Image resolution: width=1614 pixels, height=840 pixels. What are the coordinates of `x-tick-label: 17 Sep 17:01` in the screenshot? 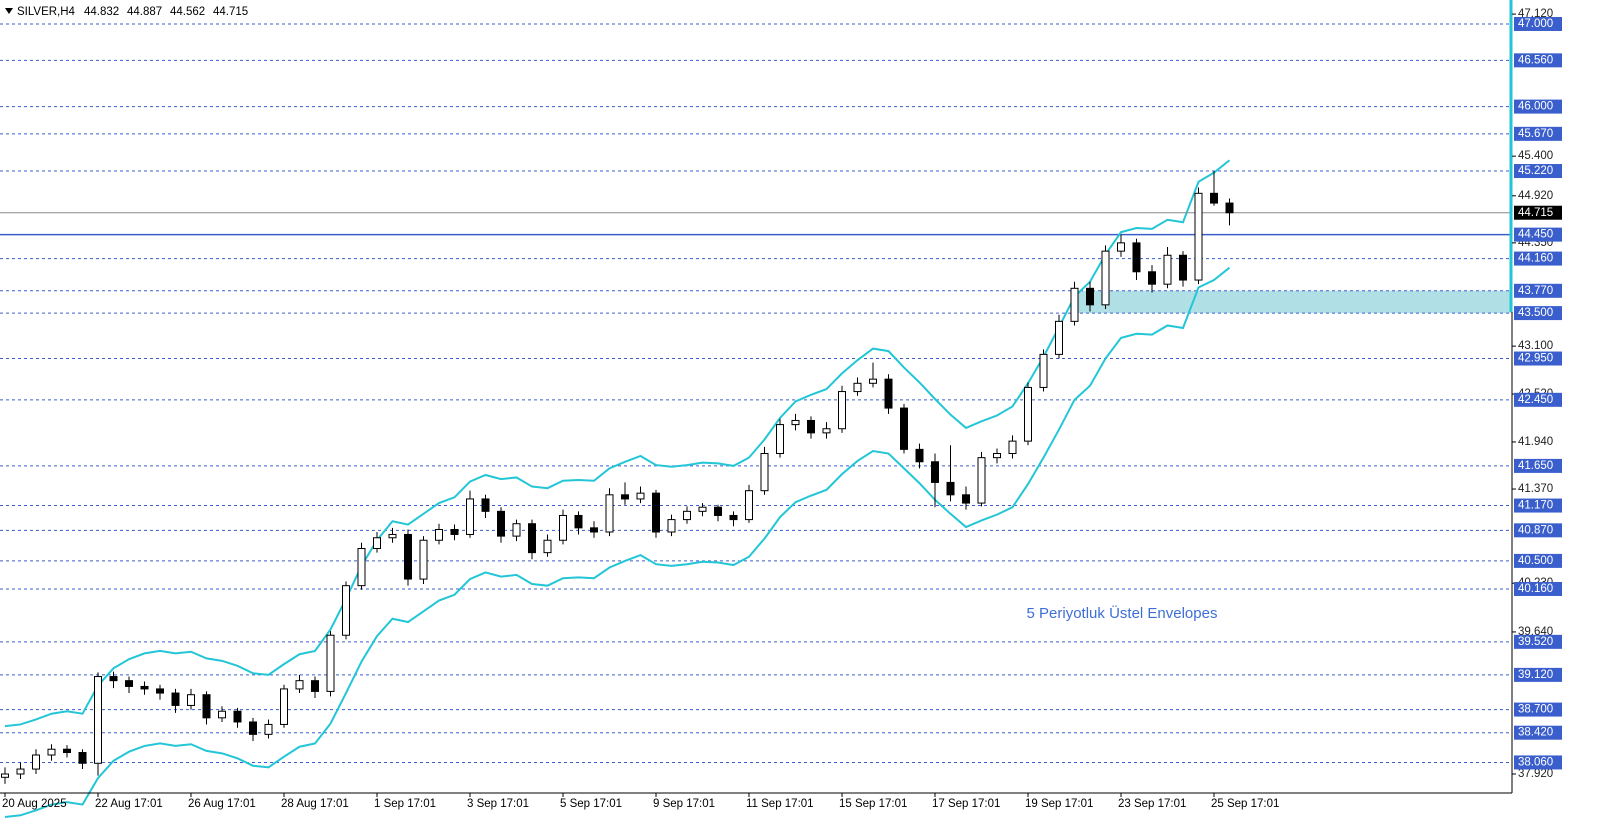 It's located at (966, 804).